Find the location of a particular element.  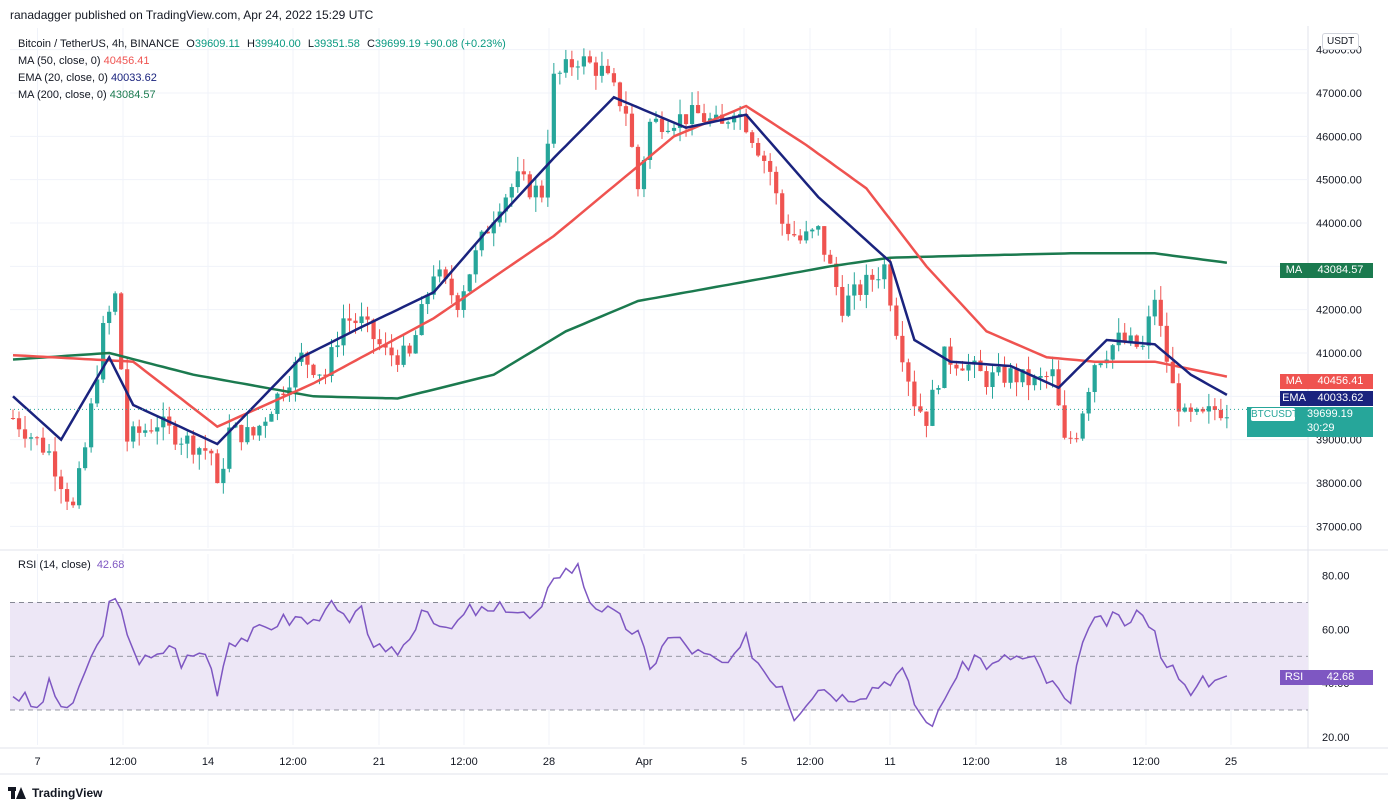

close-value: 39699.19 is located at coordinates (397, 44).